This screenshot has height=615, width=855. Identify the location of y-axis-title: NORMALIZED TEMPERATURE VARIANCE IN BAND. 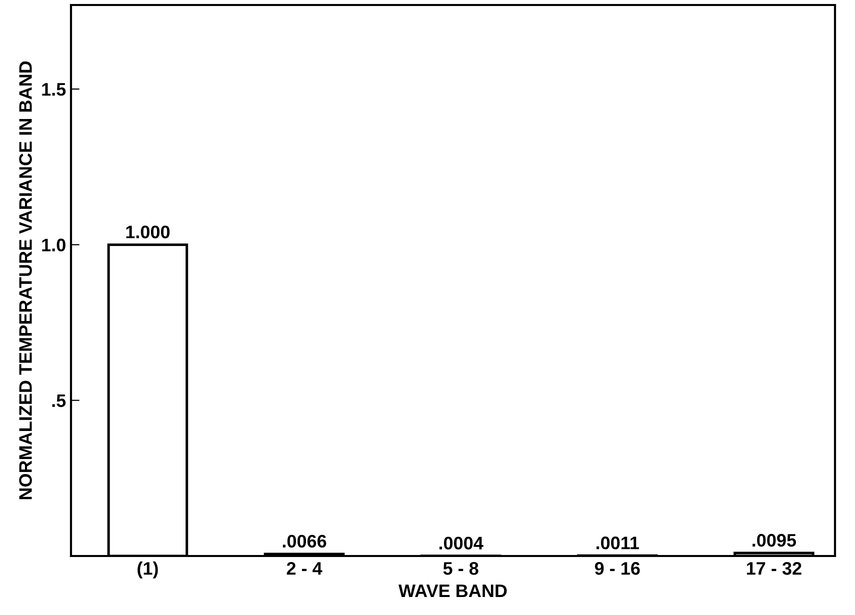
(25, 280).